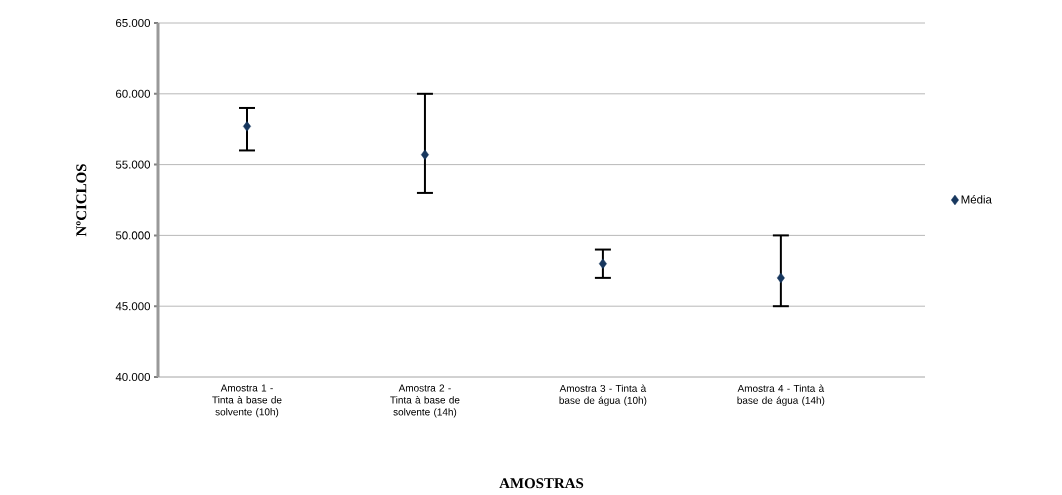  Describe the element at coordinates (133, 164) in the screenshot. I see `y-tick-label: 55.000` at that location.